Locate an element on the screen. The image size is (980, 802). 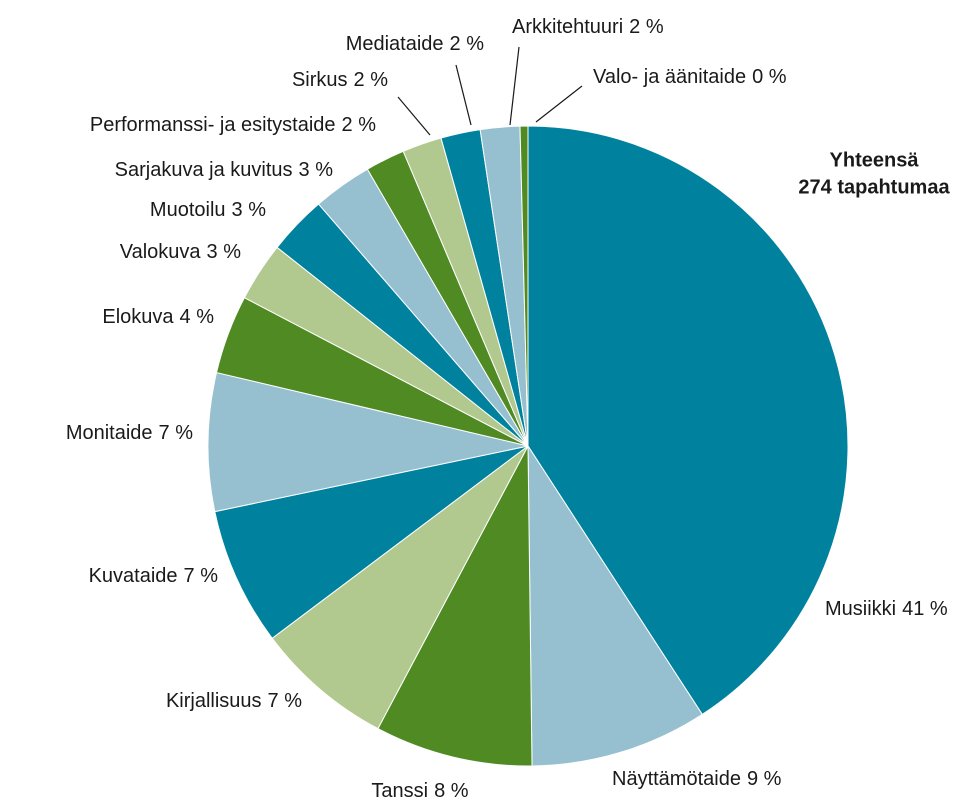
category-label: Musiikki is located at coordinates (860, 609).